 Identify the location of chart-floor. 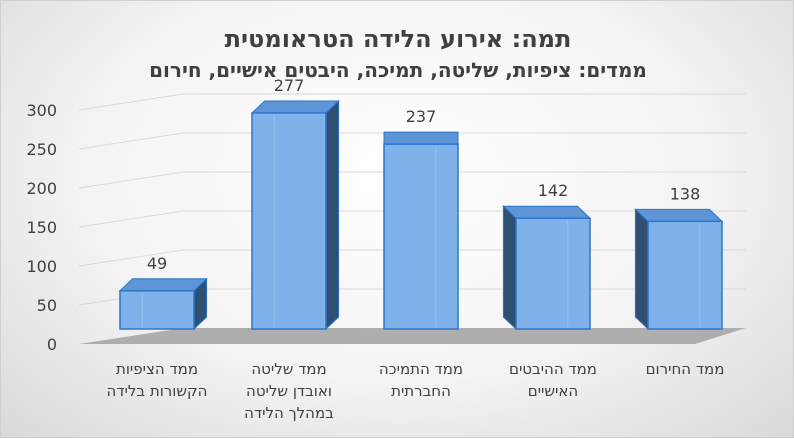
(412, 336).